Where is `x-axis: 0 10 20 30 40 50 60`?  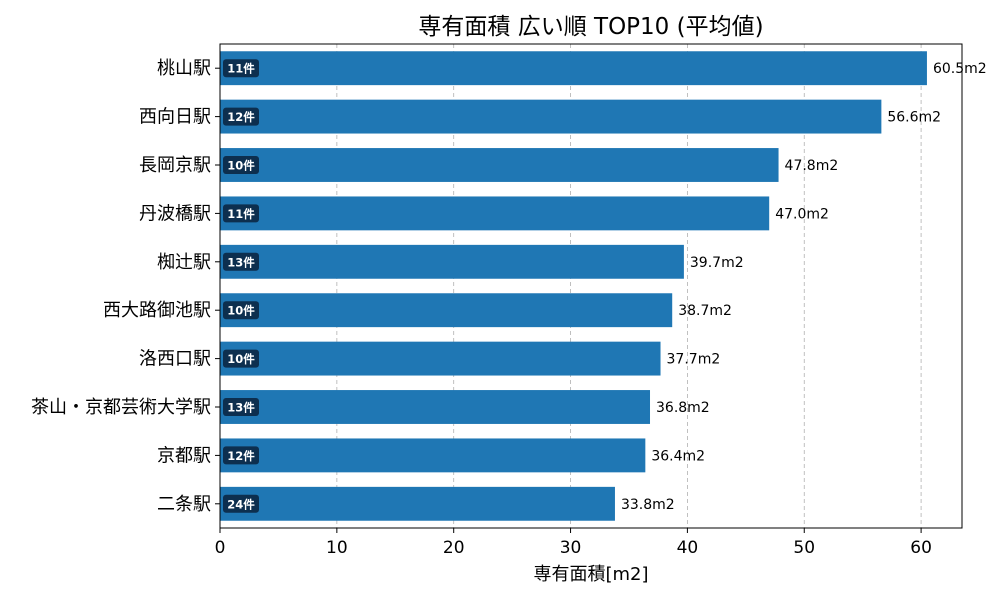 x-axis: 0 10 20 30 40 50 60 is located at coordinates (573, 543).